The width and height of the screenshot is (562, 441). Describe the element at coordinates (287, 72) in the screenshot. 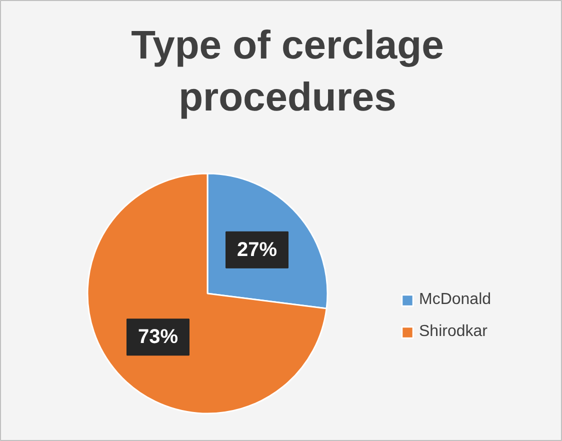

I see `chart-title: Type of cerclage procedures` at that location.